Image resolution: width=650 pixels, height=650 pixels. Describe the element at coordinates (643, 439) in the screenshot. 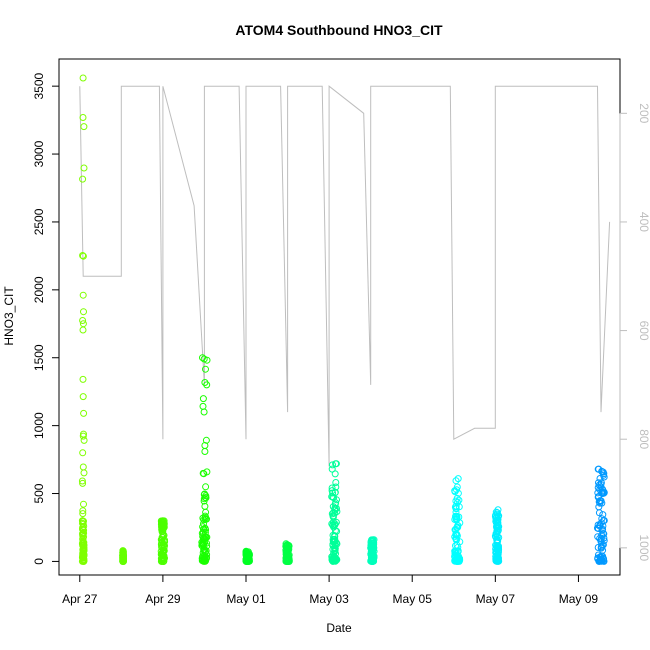

I see `right-tick-label: 800` at that location.